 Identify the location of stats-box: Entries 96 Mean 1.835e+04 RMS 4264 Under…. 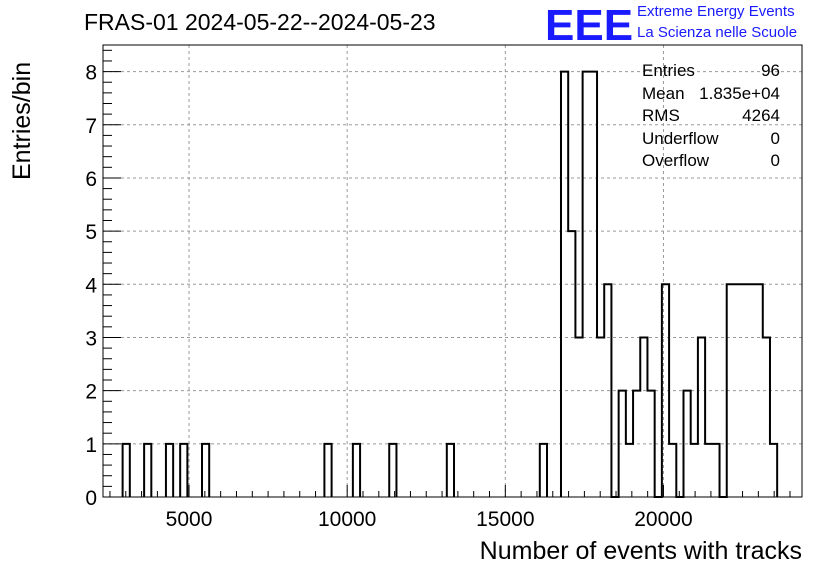
(711, 116).